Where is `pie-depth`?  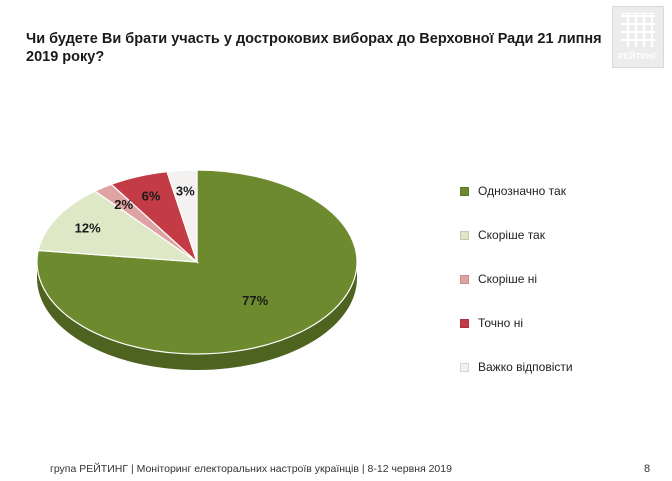
pie-depth is located at coordinates (197, 316).